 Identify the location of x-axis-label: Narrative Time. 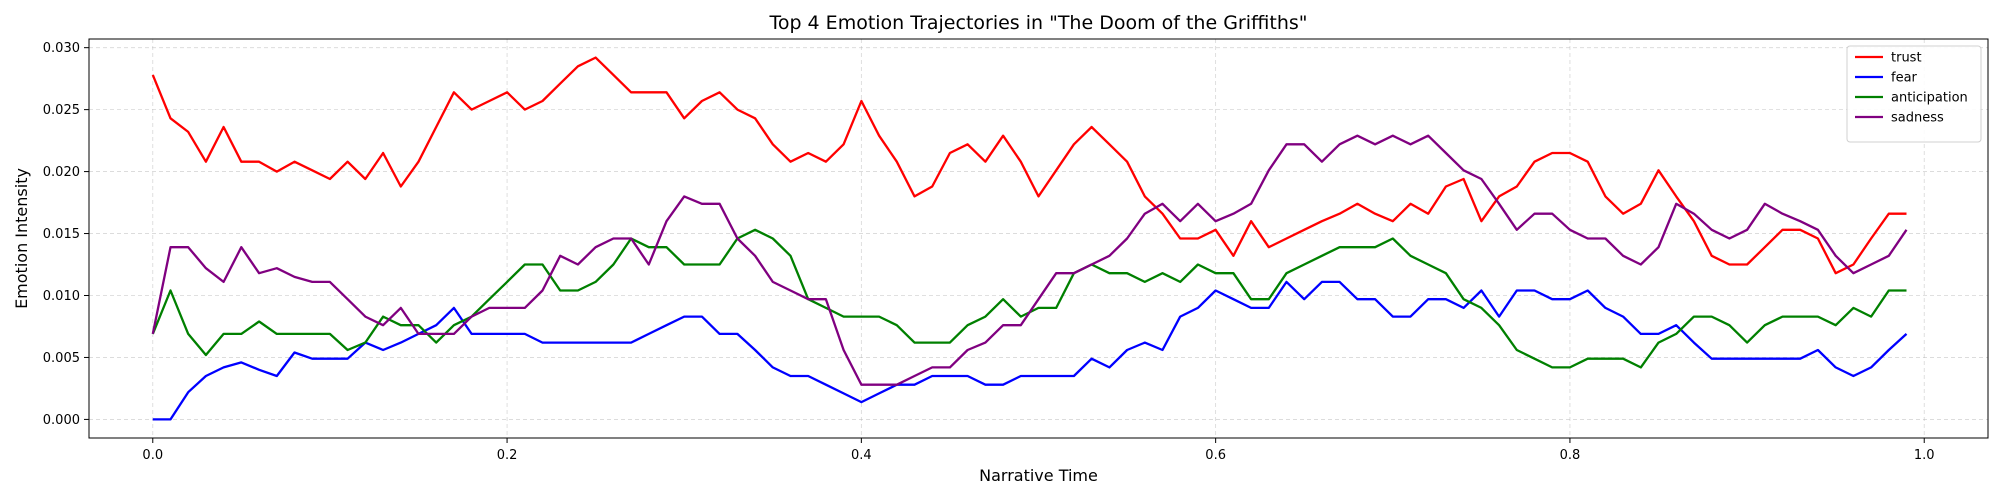
(1038, 475).